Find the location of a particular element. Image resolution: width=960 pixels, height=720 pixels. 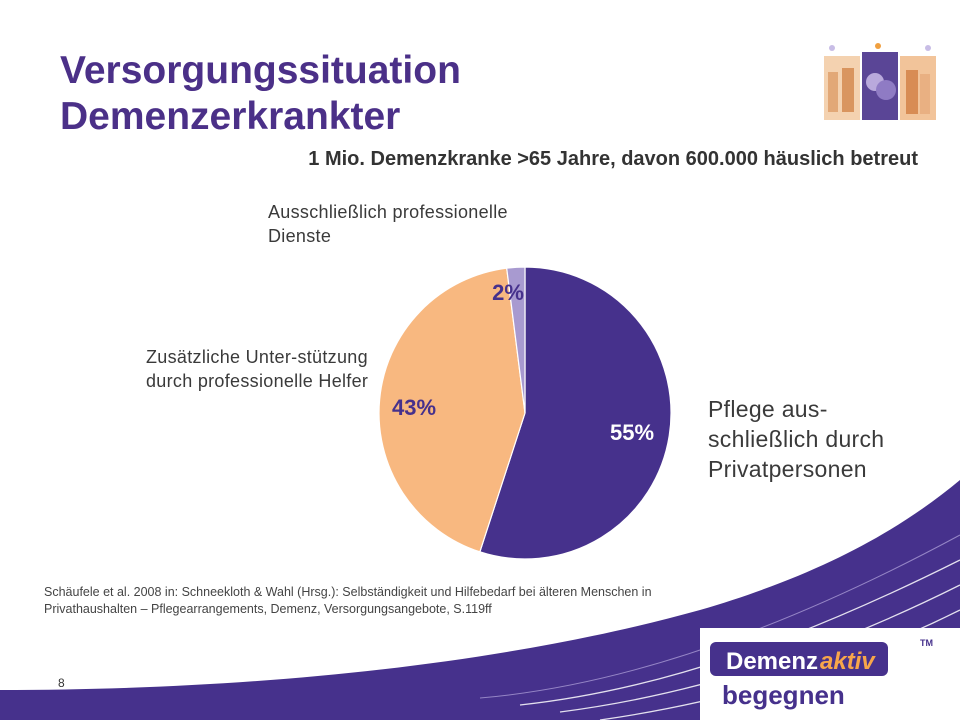

demenz-aktiv-logo: Demenz aktiv TM begegnen is located at coordinates (821, 674).